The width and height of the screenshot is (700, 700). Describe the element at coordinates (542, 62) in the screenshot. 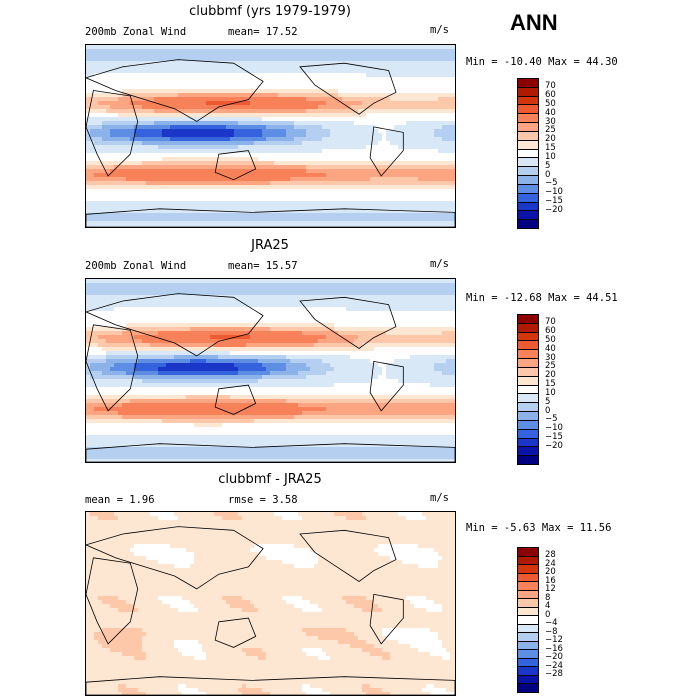

I see `panel-1-minmax-label: Min = -10.40 Max = 44.30` at that location.